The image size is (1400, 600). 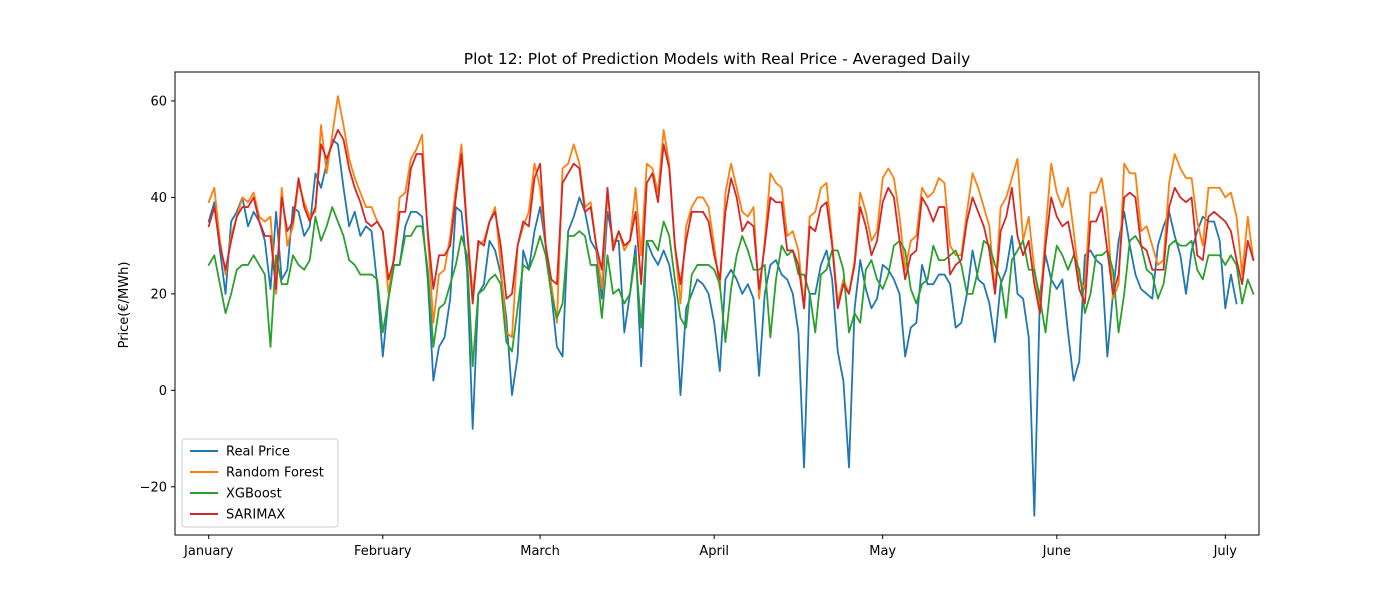 I want to click on x-tick-label: July, so click(x=1225, y=551).